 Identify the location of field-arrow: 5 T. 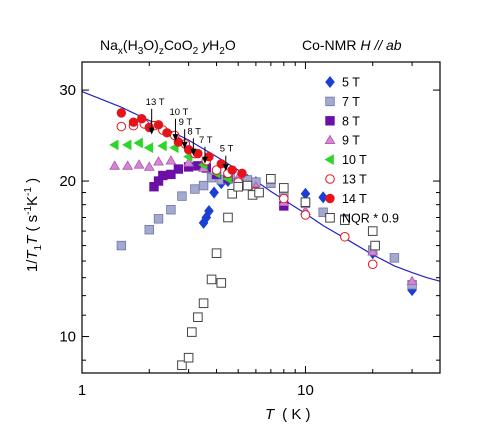
(227, 158).